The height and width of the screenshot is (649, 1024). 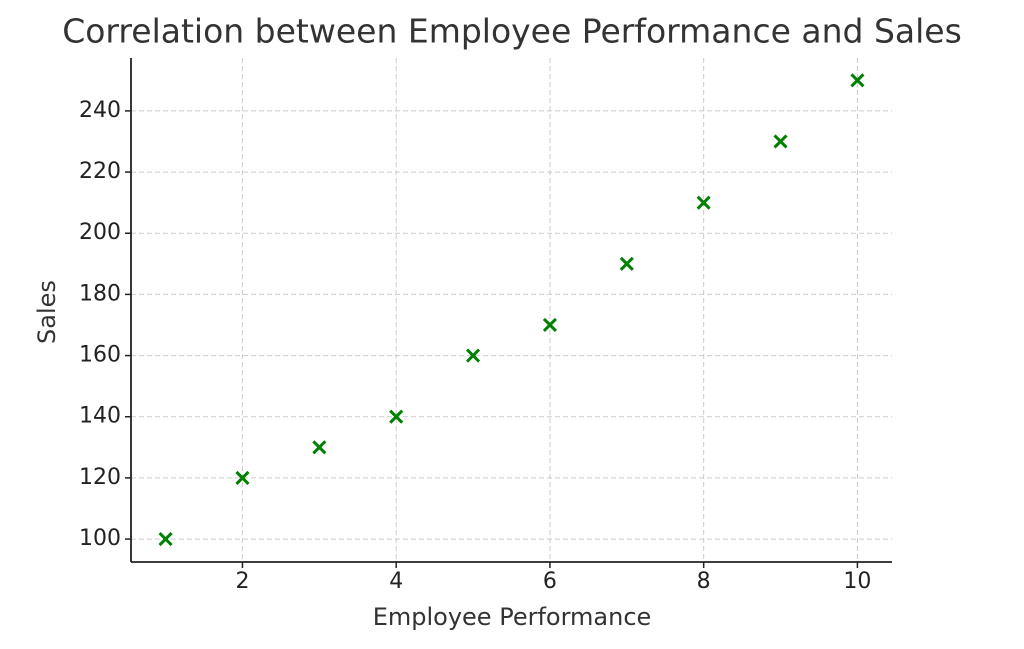 I want to click on y-tick-label: 180, so click(x=100, y=293).